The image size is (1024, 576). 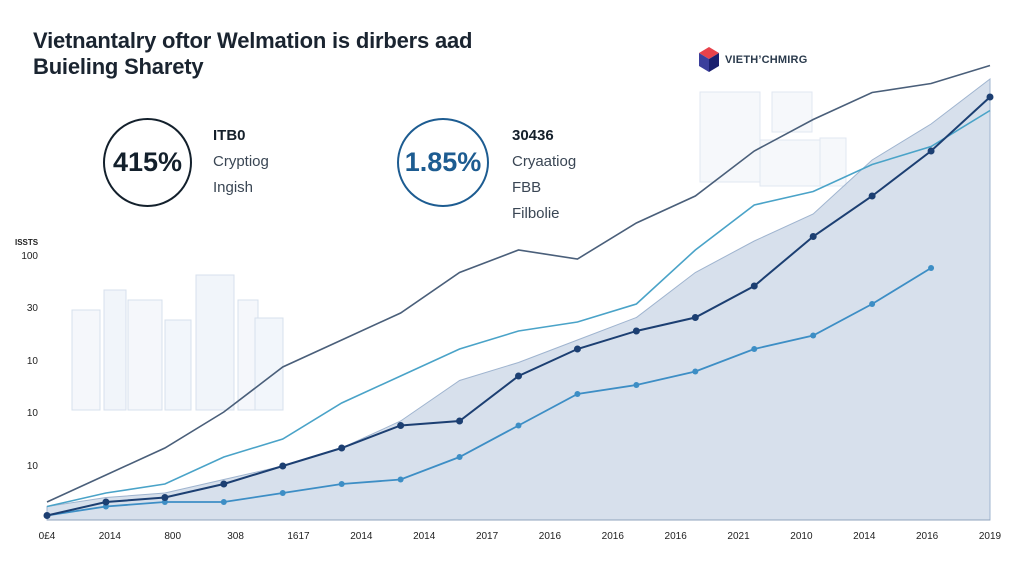 I want to click on stat-value-1: 415%, so click(x=147, y=162).